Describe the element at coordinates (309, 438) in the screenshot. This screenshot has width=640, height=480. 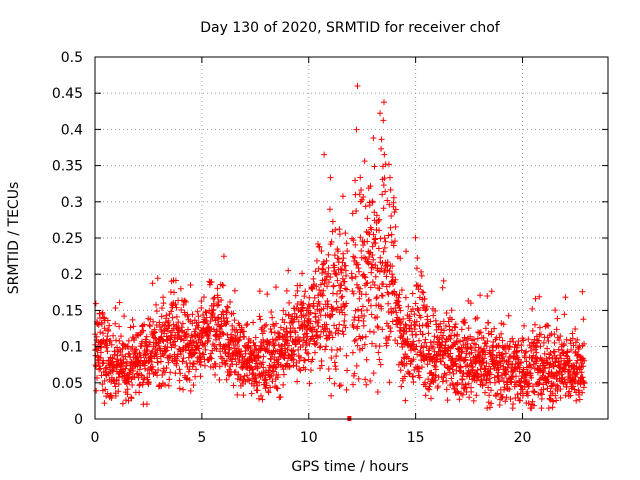
I see `x-tick-label: 10` at that location.